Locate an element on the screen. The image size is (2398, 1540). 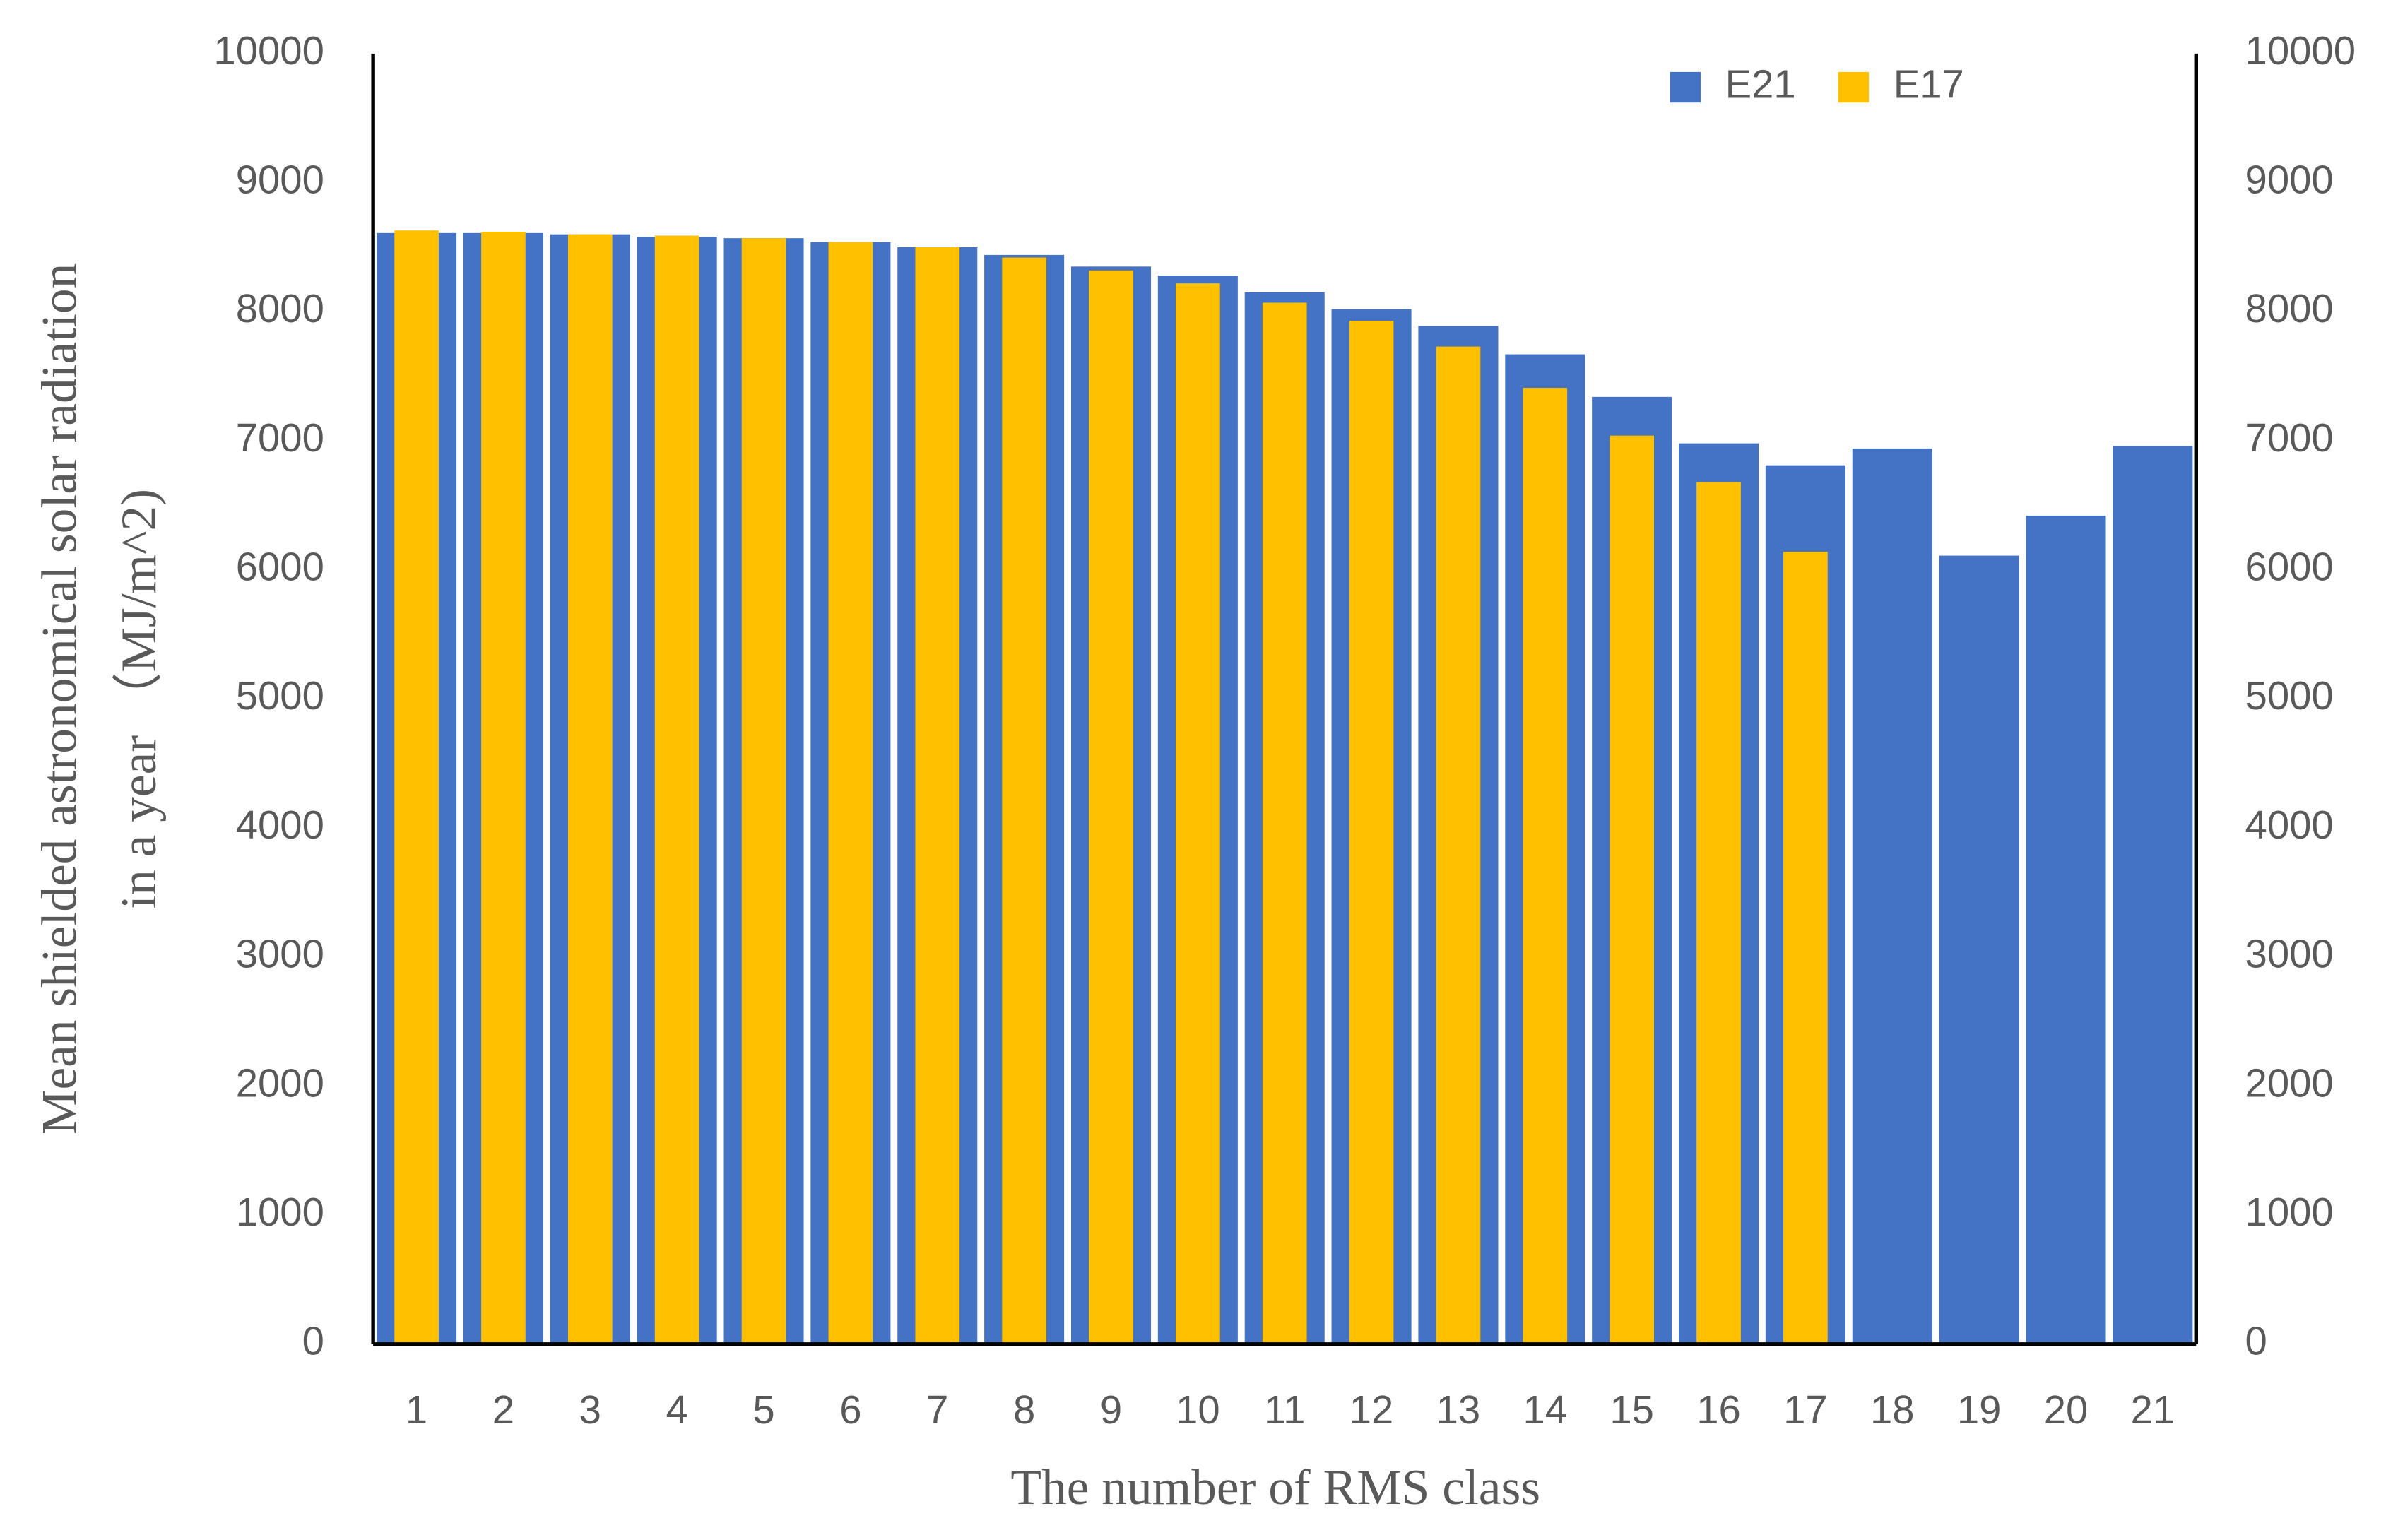
legend-label: E17 is located at coordinates (1929, 83).